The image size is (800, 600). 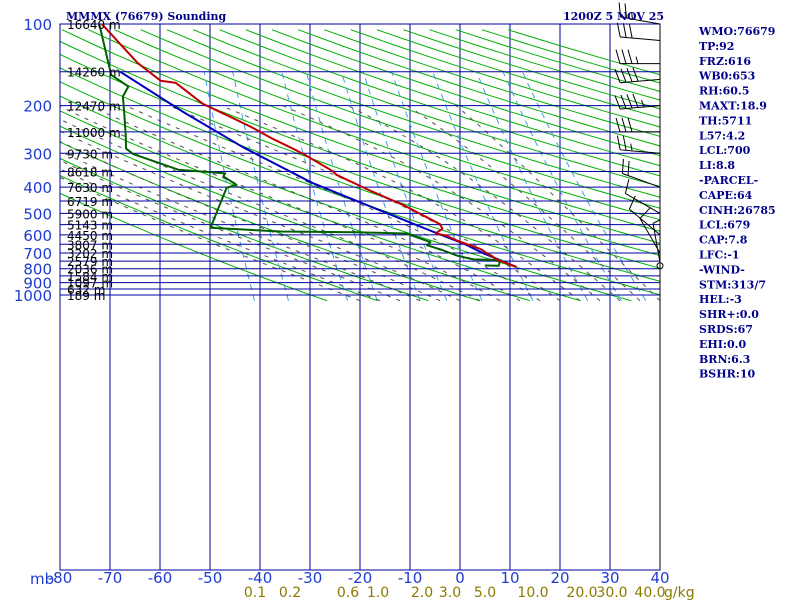 What do you see at coordinates (725, 120) in the screenshot?
I see `index-entry: TH:5711` at bounding box center [725, 120].